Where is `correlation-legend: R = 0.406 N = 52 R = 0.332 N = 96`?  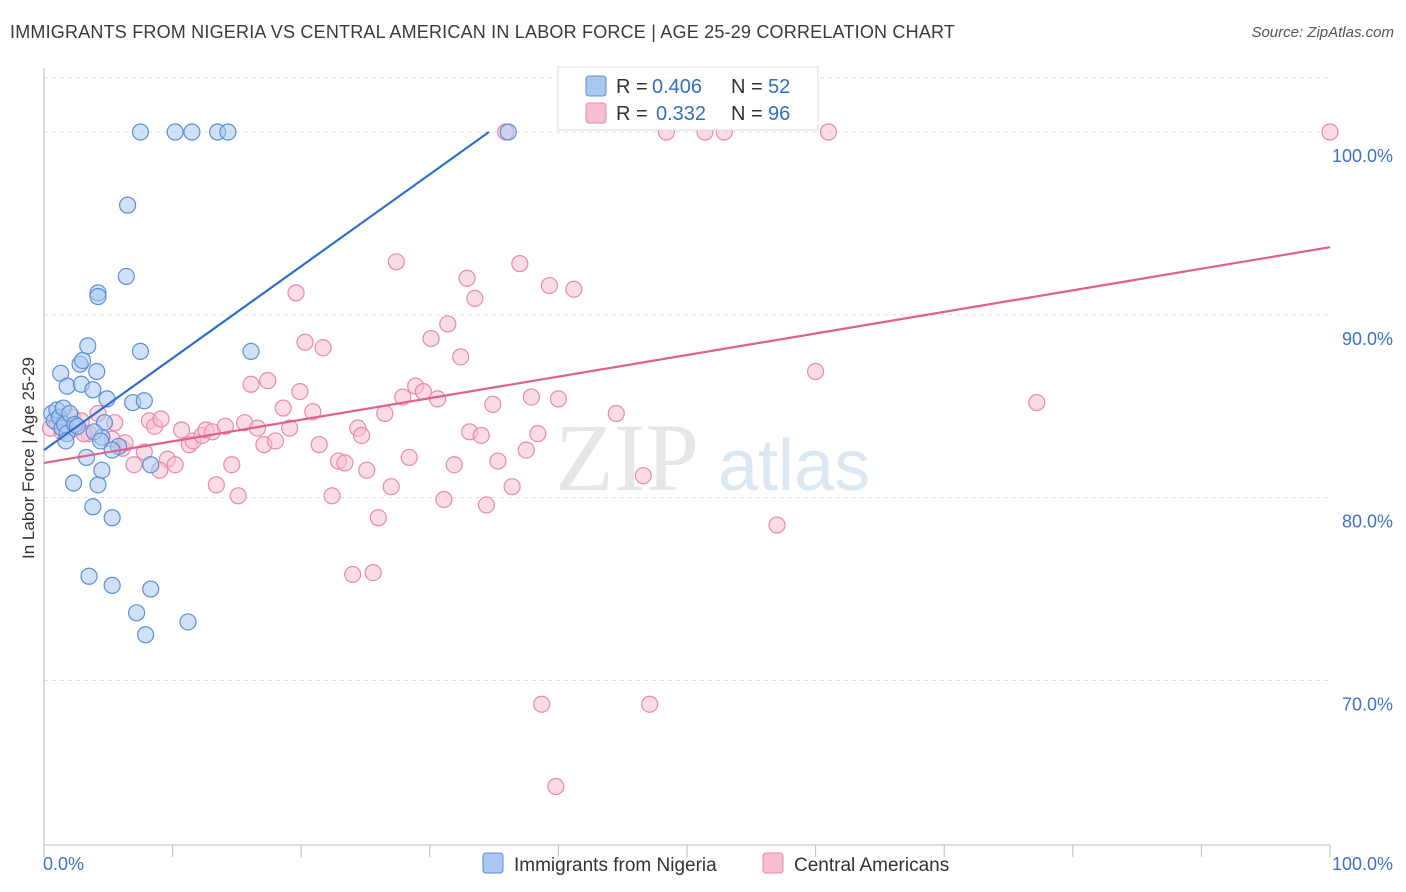
correlation-legend: R = 0.406 N = 52 R = 0.332 N = 96 is located at coordinates (688, 98).